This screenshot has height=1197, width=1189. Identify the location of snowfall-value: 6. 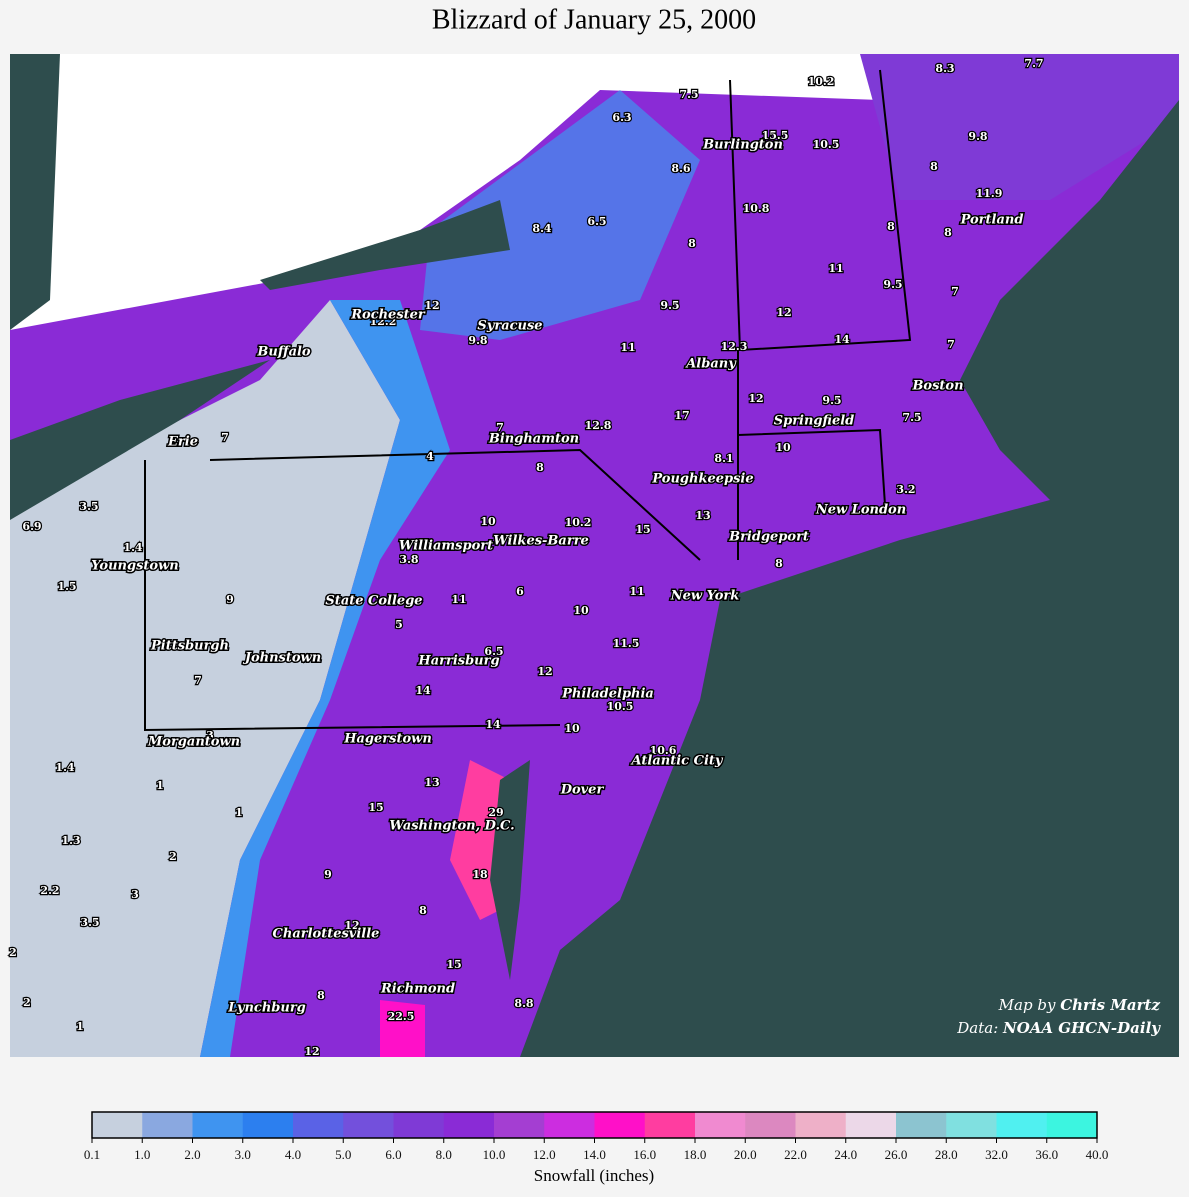
(520, 591).